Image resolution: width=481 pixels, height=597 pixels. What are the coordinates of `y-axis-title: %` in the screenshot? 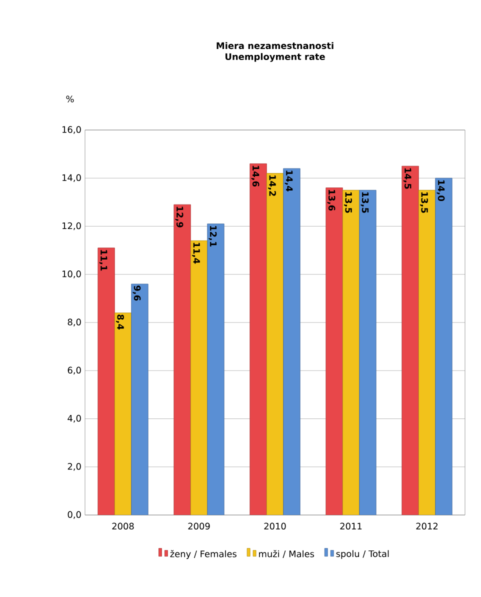 It's located at (70, 99).